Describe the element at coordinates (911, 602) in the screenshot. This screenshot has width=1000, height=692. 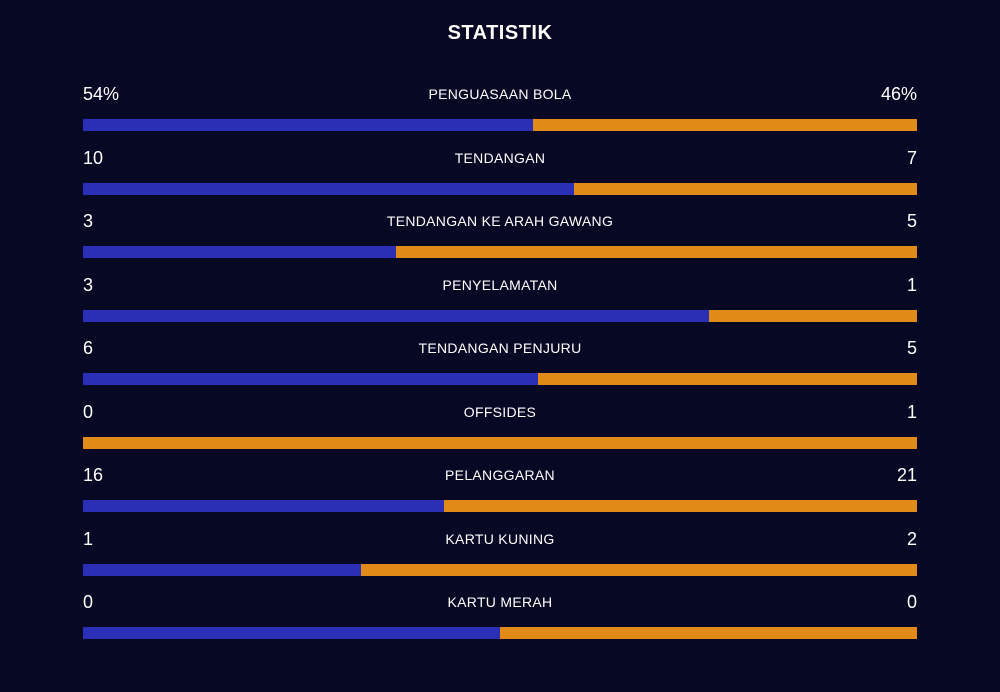
I see `away-value: 0` at that location.